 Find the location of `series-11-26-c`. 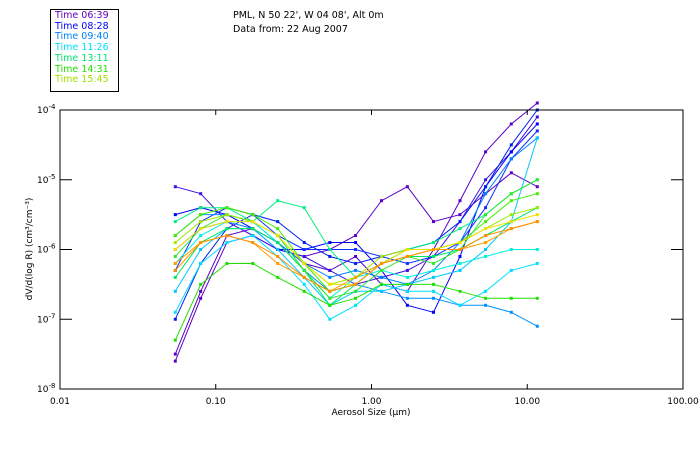

series-11-26-c is located at coordinates (356, 260).